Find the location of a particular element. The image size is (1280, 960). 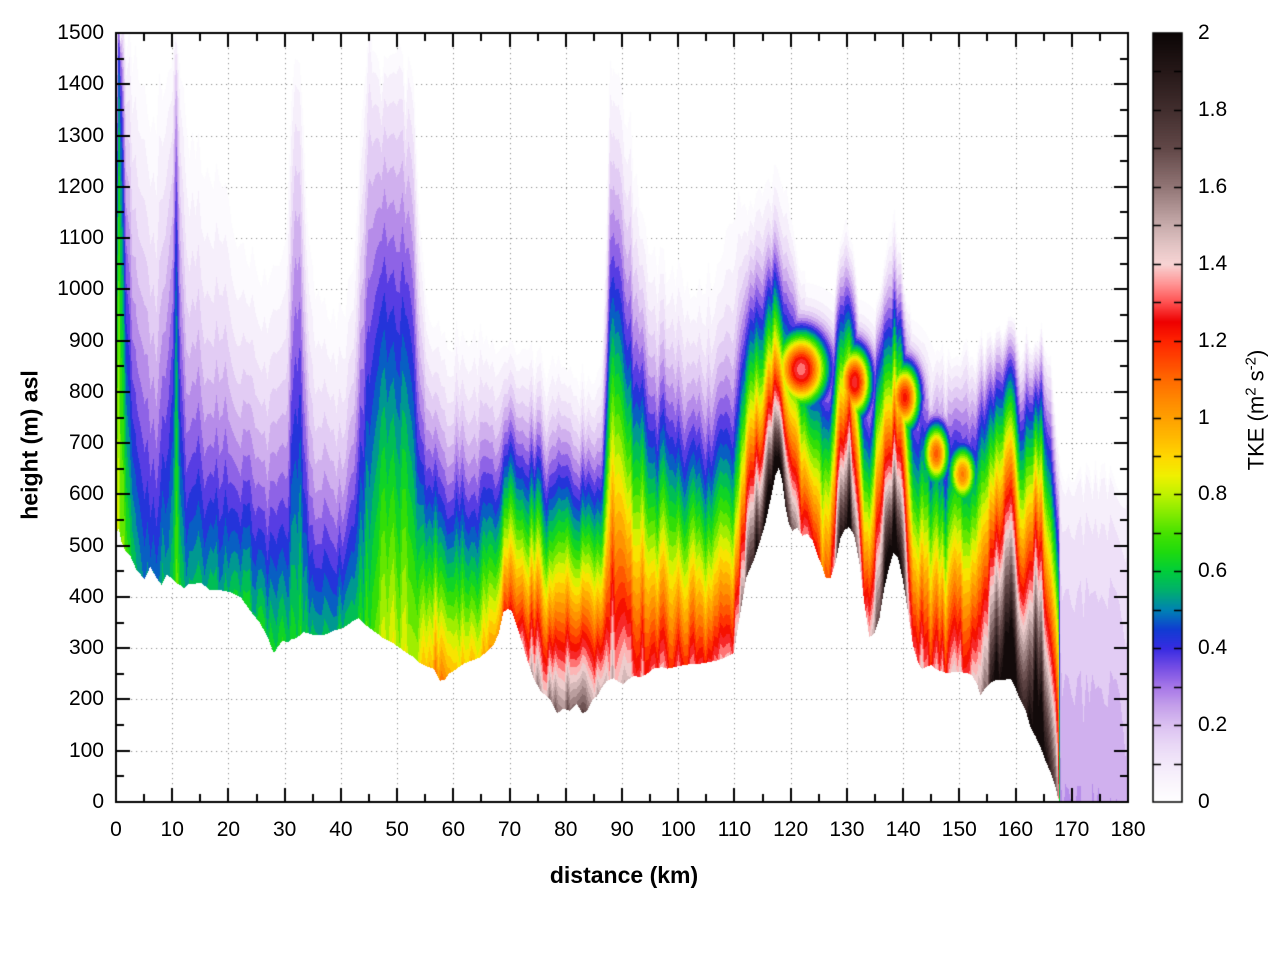

x-tick-label: 110 is located at coordinates (734, 829).